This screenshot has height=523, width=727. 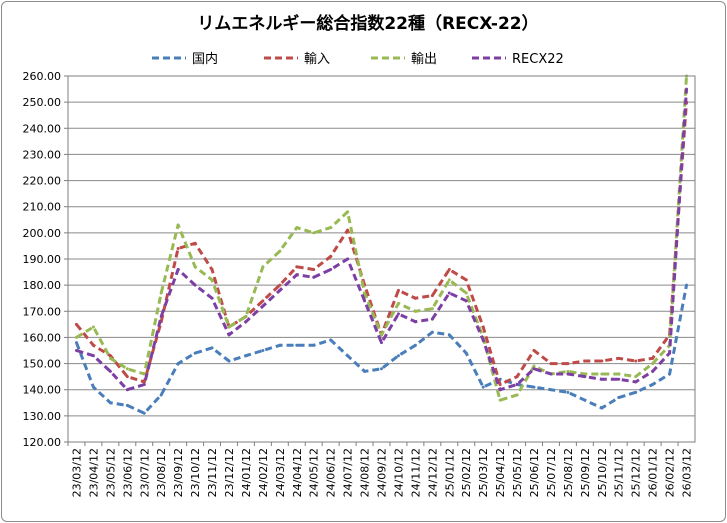 What do you see at coordinates (212, 472) in the screenshot?
I see `x-tick-label: 23/11/12` at bounding box center [212, 472].